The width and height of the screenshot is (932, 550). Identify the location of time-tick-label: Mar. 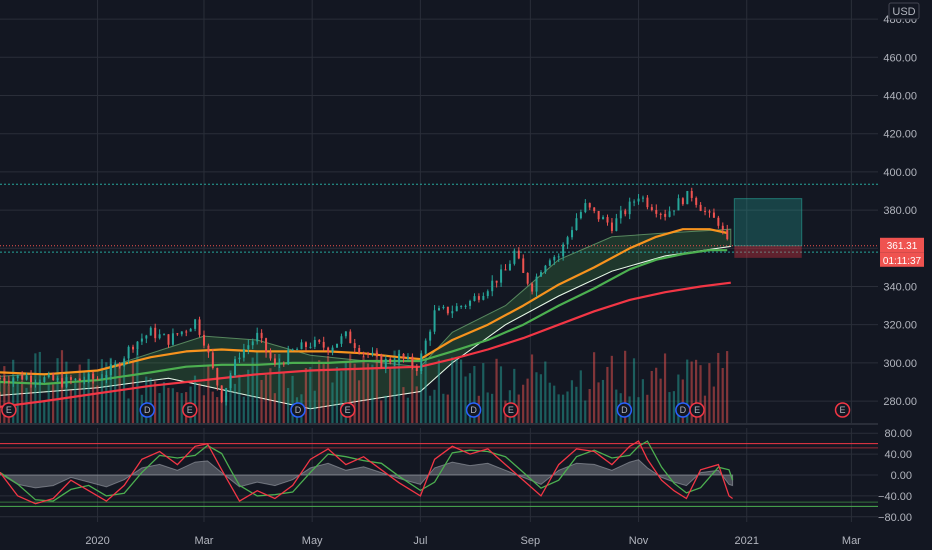
(204, 541).